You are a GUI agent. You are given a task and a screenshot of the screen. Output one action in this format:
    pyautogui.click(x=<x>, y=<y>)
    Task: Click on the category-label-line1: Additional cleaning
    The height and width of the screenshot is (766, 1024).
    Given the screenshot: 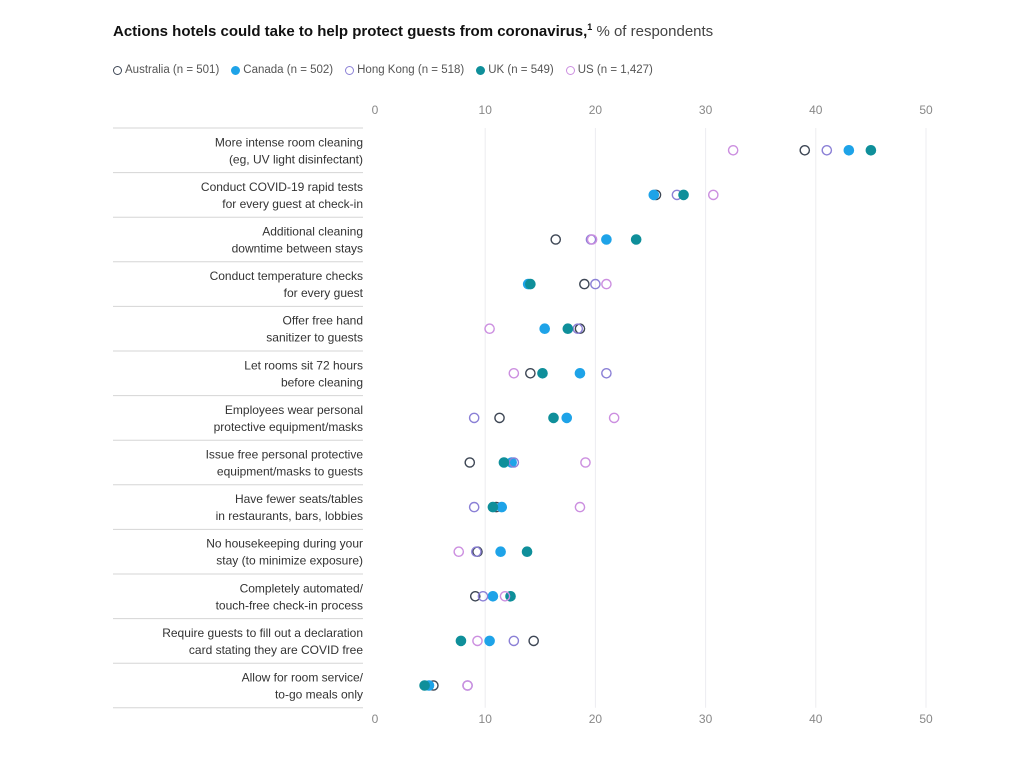 What is the action you would take?
    pyautogui.click(x=312, y=232)
    